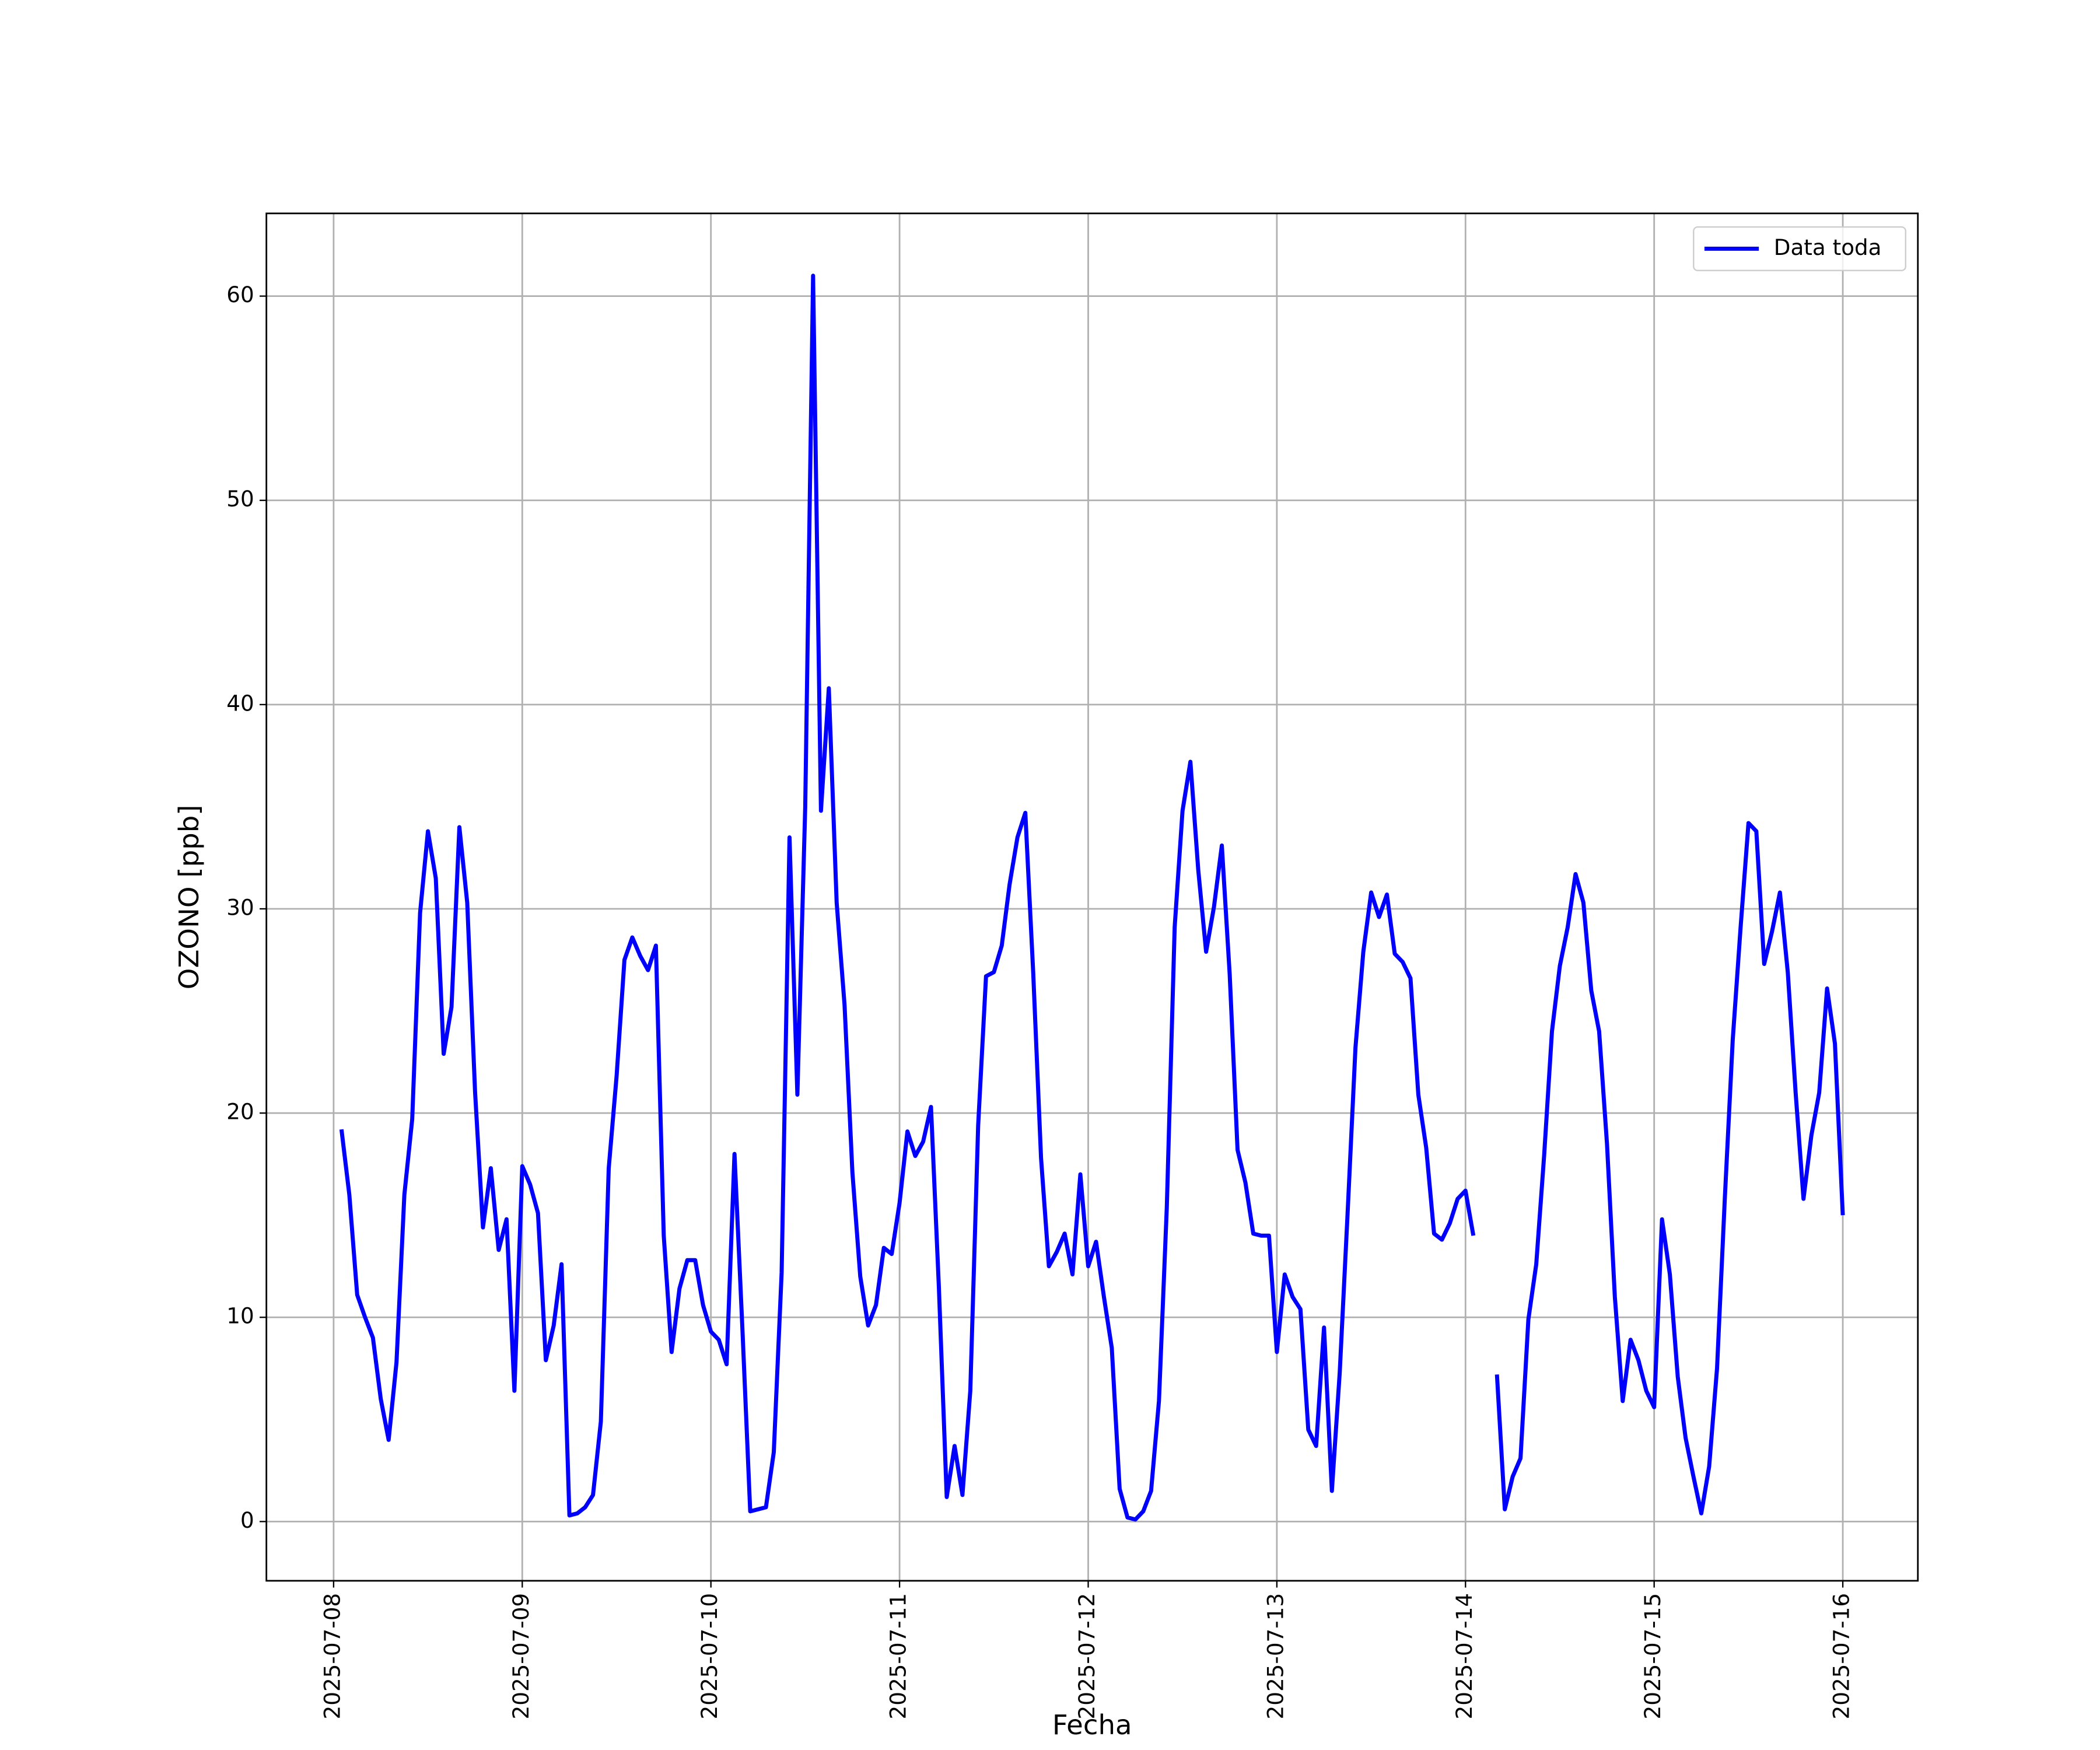 The height and width of the screenshot is (1750, 2100). What do you see at coordinates (240, 907) in the screenshot?
I see `y-tick-label: 30` at bounding box center [240, 907].